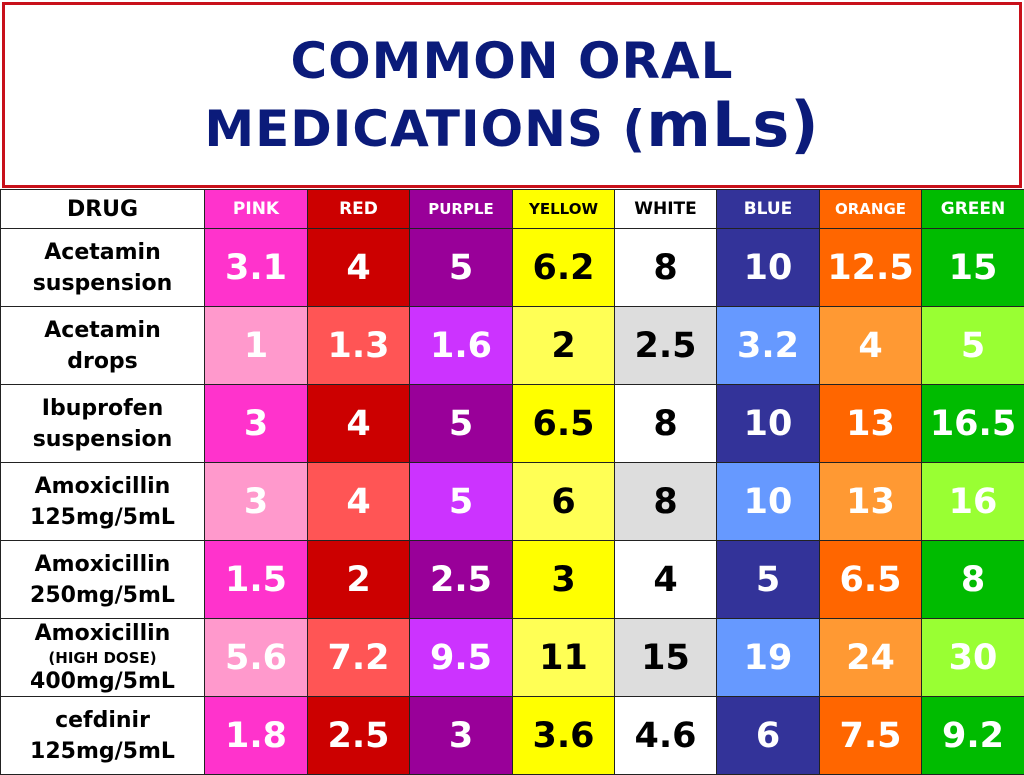  I want to click on dose-cell-pink: 1.5, so click(256, 580).